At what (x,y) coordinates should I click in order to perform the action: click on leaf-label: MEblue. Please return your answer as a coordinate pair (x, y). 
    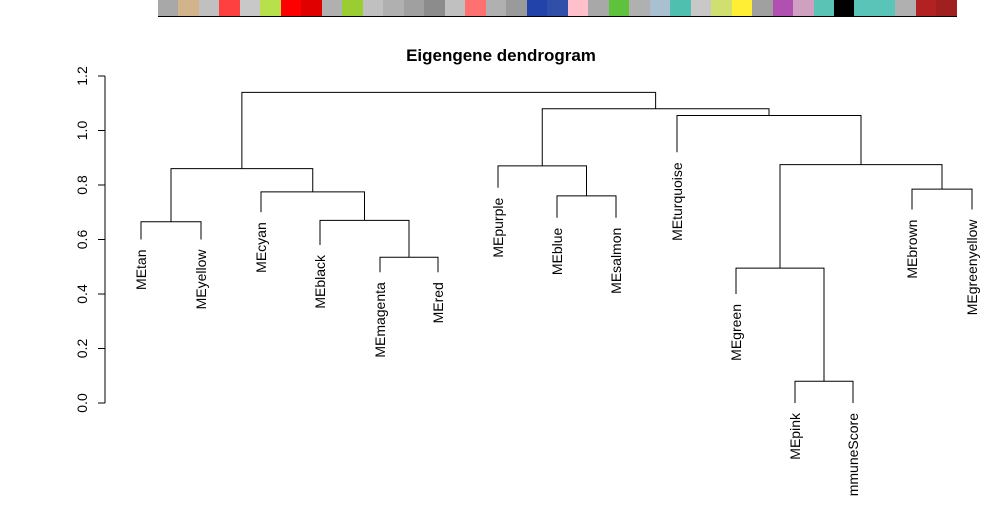
    Looking at the image, I should click on (557, 251).